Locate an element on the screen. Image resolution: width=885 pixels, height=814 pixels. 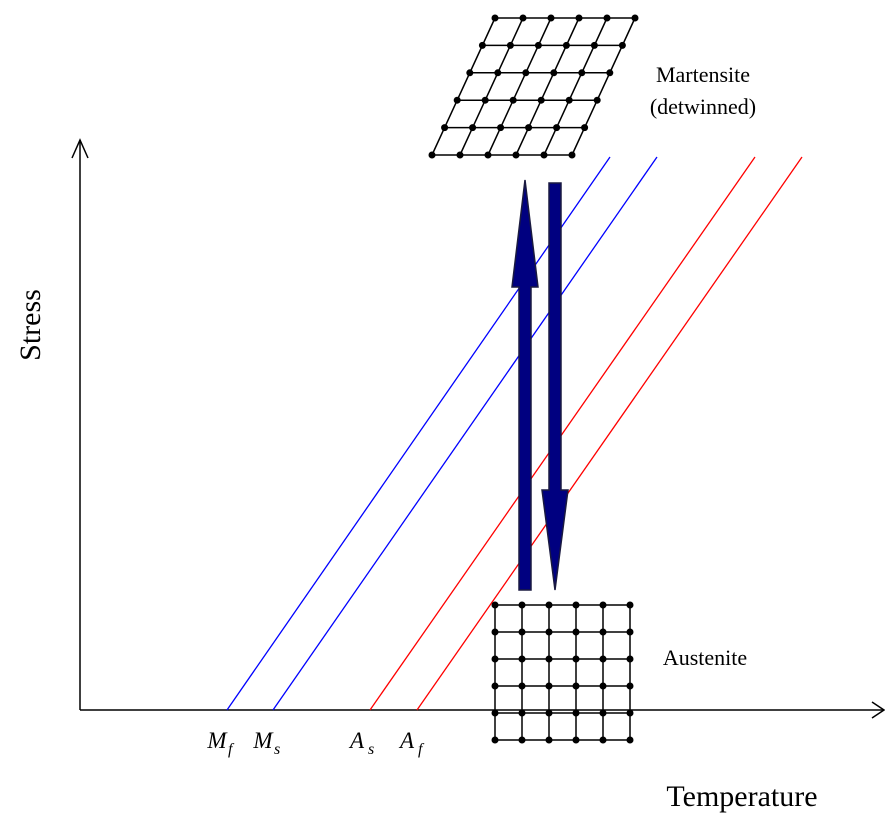
loading-arrow is located at coordinates (525, 385).